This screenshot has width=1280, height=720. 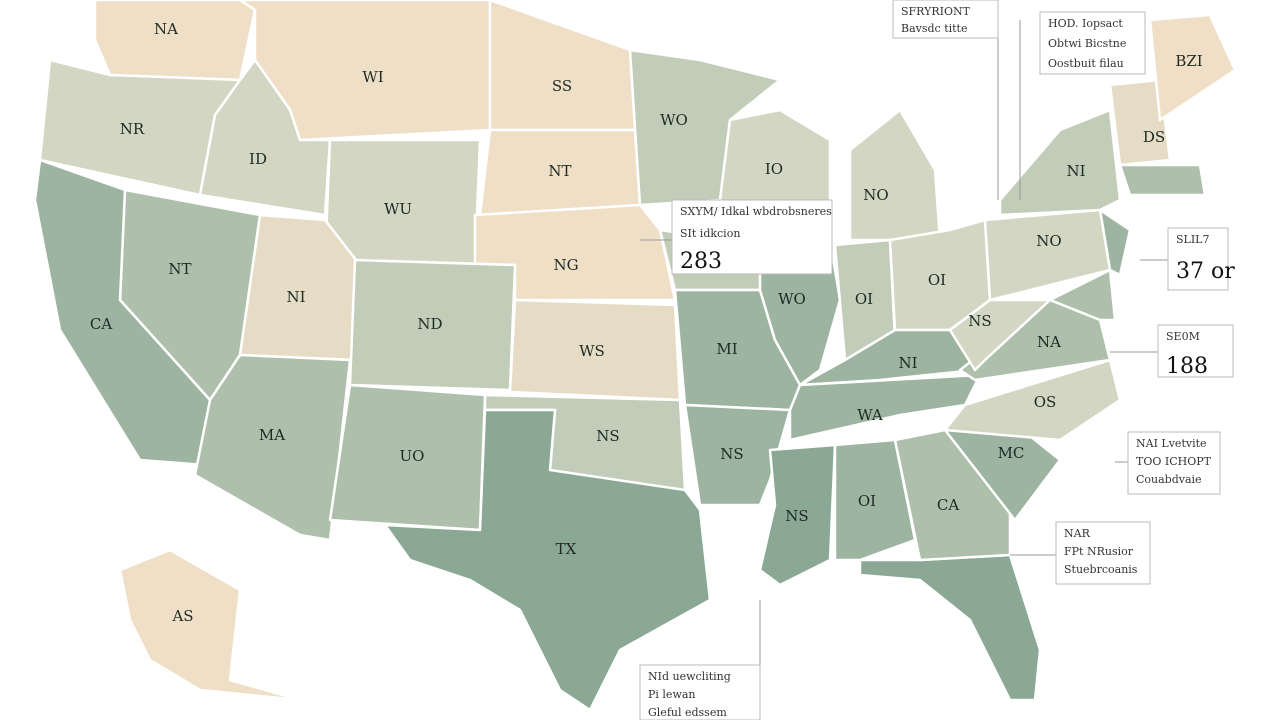 I want to click on state-label: UO, so click(x=412, y=456).